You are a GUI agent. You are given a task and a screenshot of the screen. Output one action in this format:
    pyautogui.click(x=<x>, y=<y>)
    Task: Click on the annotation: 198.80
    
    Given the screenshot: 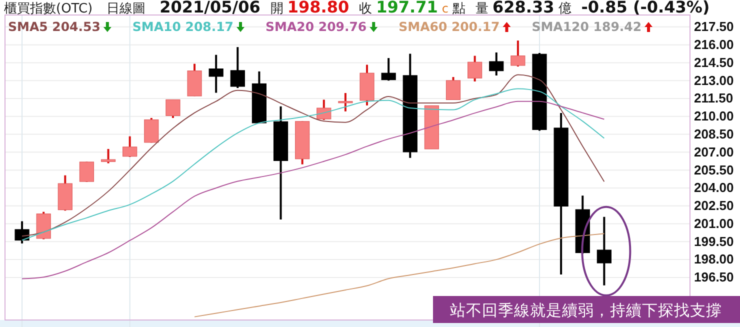 What is the action you would take?
    pyautogui.click(x=318, y=8)
    